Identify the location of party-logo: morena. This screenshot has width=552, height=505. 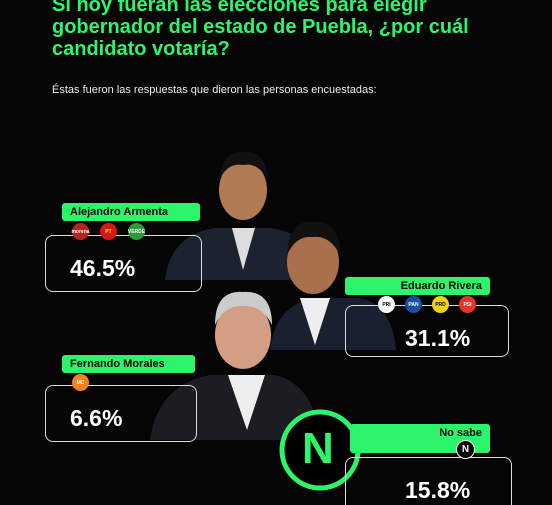
(80, 231).